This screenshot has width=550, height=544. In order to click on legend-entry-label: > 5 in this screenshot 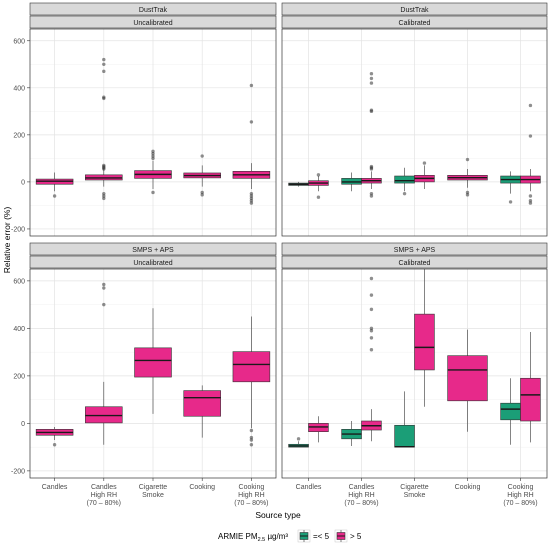, I will do `click(356, 536)`.